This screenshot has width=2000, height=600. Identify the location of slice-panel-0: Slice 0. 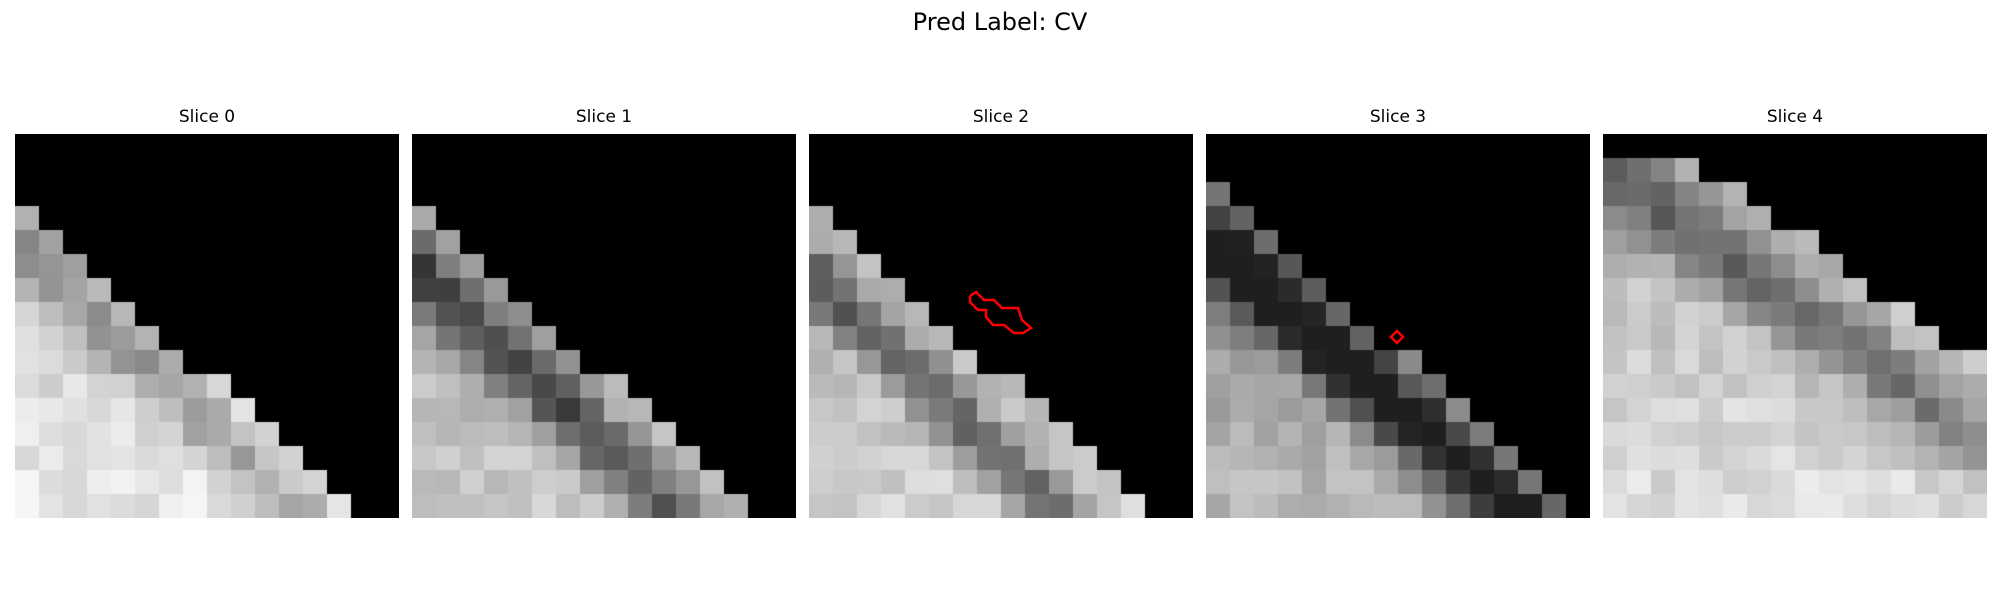
(207, 312).